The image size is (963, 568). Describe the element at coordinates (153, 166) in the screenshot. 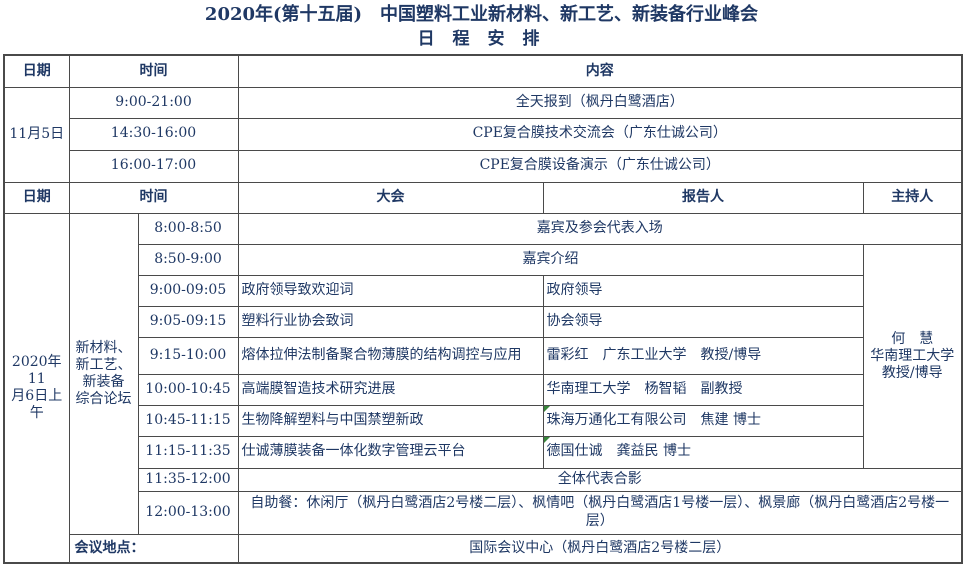

I see `time-cell: 16:00-17:00` at that location.